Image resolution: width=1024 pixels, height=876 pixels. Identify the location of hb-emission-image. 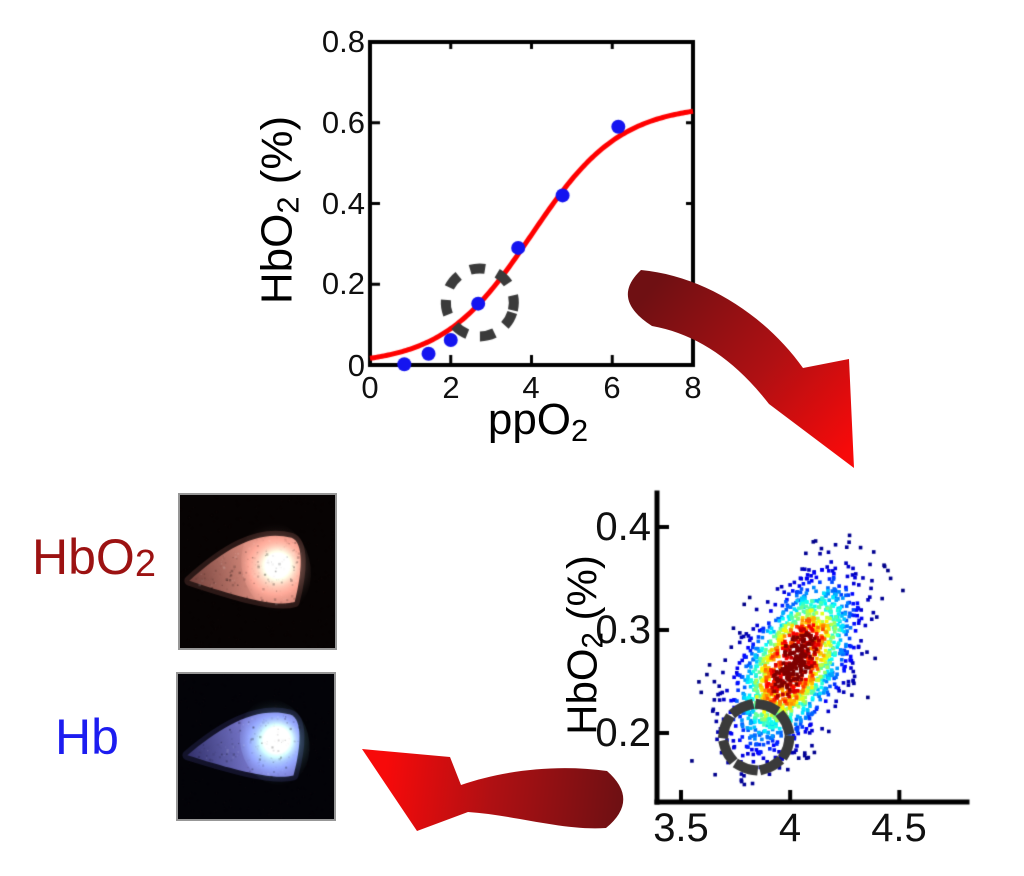
(256, 746).